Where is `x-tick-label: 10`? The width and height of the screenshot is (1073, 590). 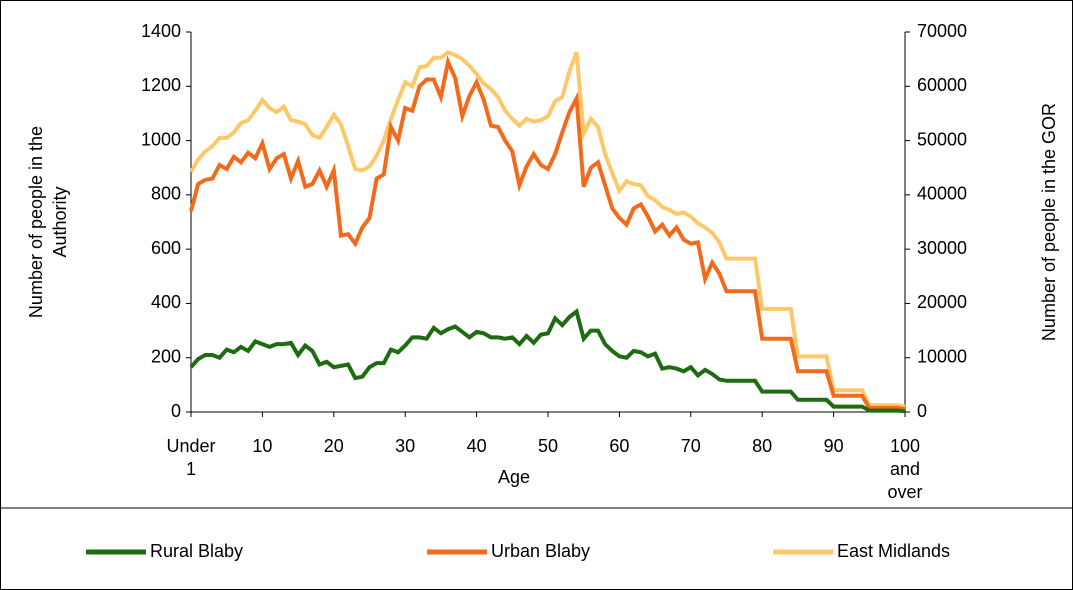
x-tick-label: 10 is located at coordinates (262, 446).